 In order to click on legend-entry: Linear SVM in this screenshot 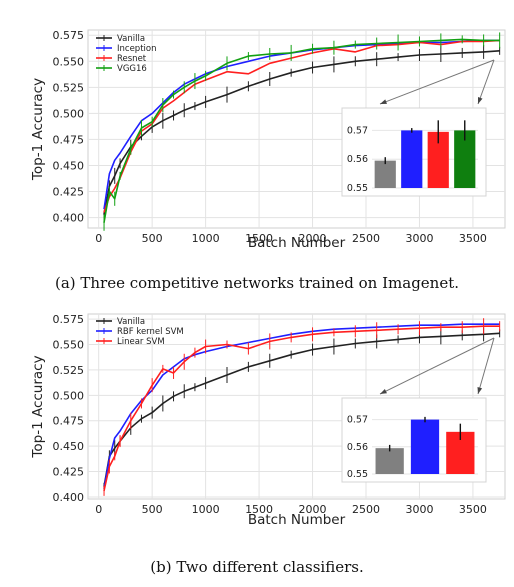, I will do `click(130, 342)`.